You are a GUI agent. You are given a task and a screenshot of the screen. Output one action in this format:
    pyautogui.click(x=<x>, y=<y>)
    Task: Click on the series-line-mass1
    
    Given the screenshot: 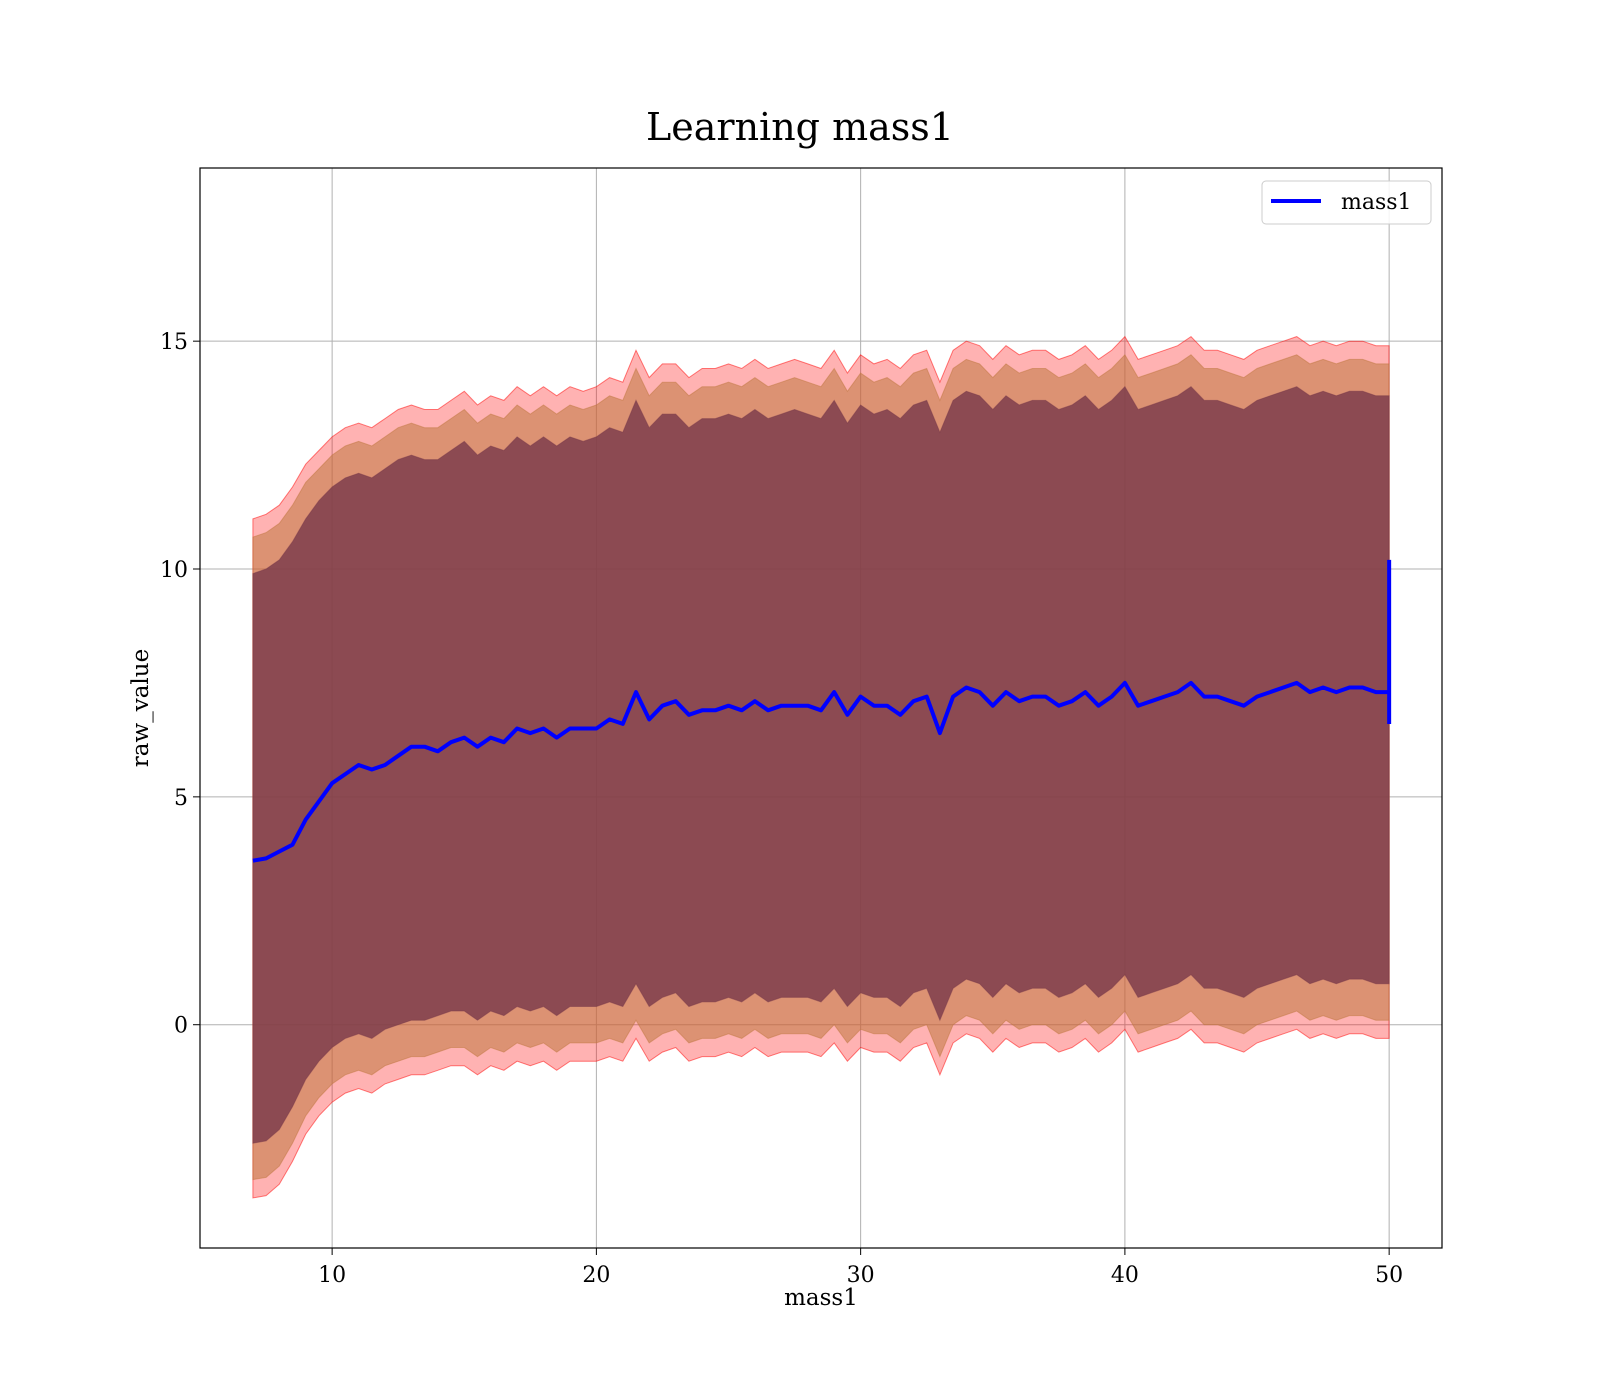 What is the action you would take?
    pyautogui.click(x=821, y=771)
    